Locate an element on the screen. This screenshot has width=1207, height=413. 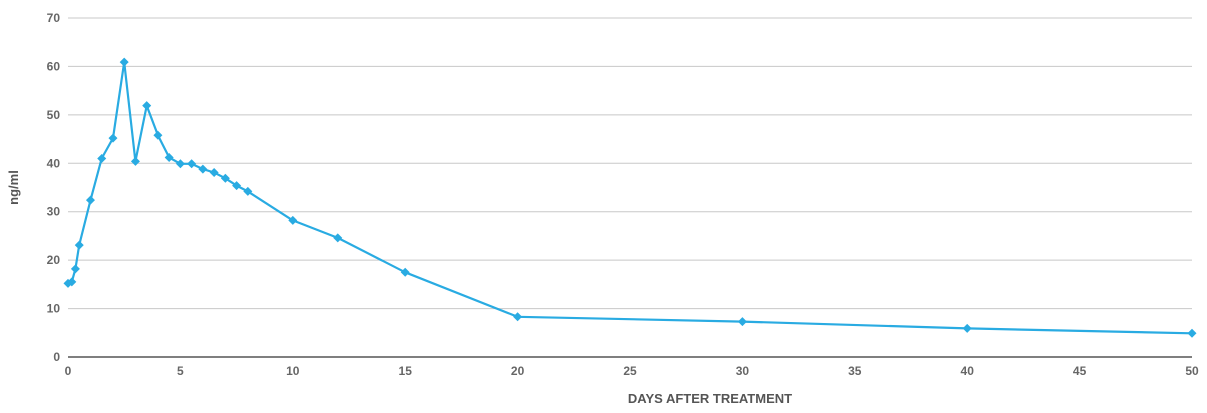
x-tick-label: 25 is located at coordinates (630, 371).